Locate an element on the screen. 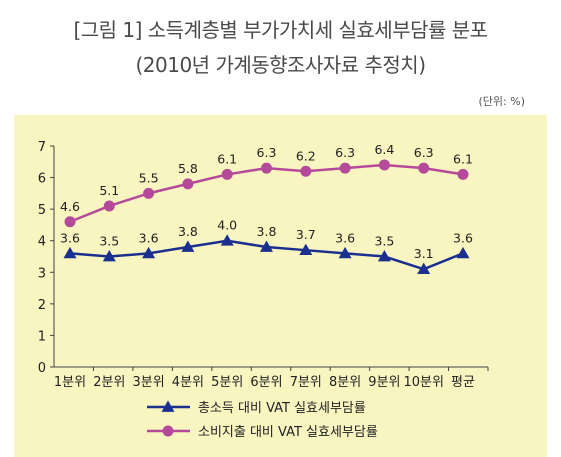 The image size is (561, 457). data-label: 3.7 is located at coordinates (306, 234).